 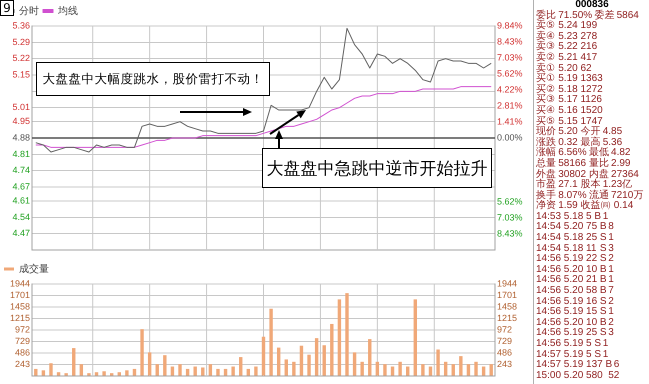 What do you see at coordinates (507, 306) in the screenshot?
I see `y2-tick-label: 1458` at bounding box center [507, 306].